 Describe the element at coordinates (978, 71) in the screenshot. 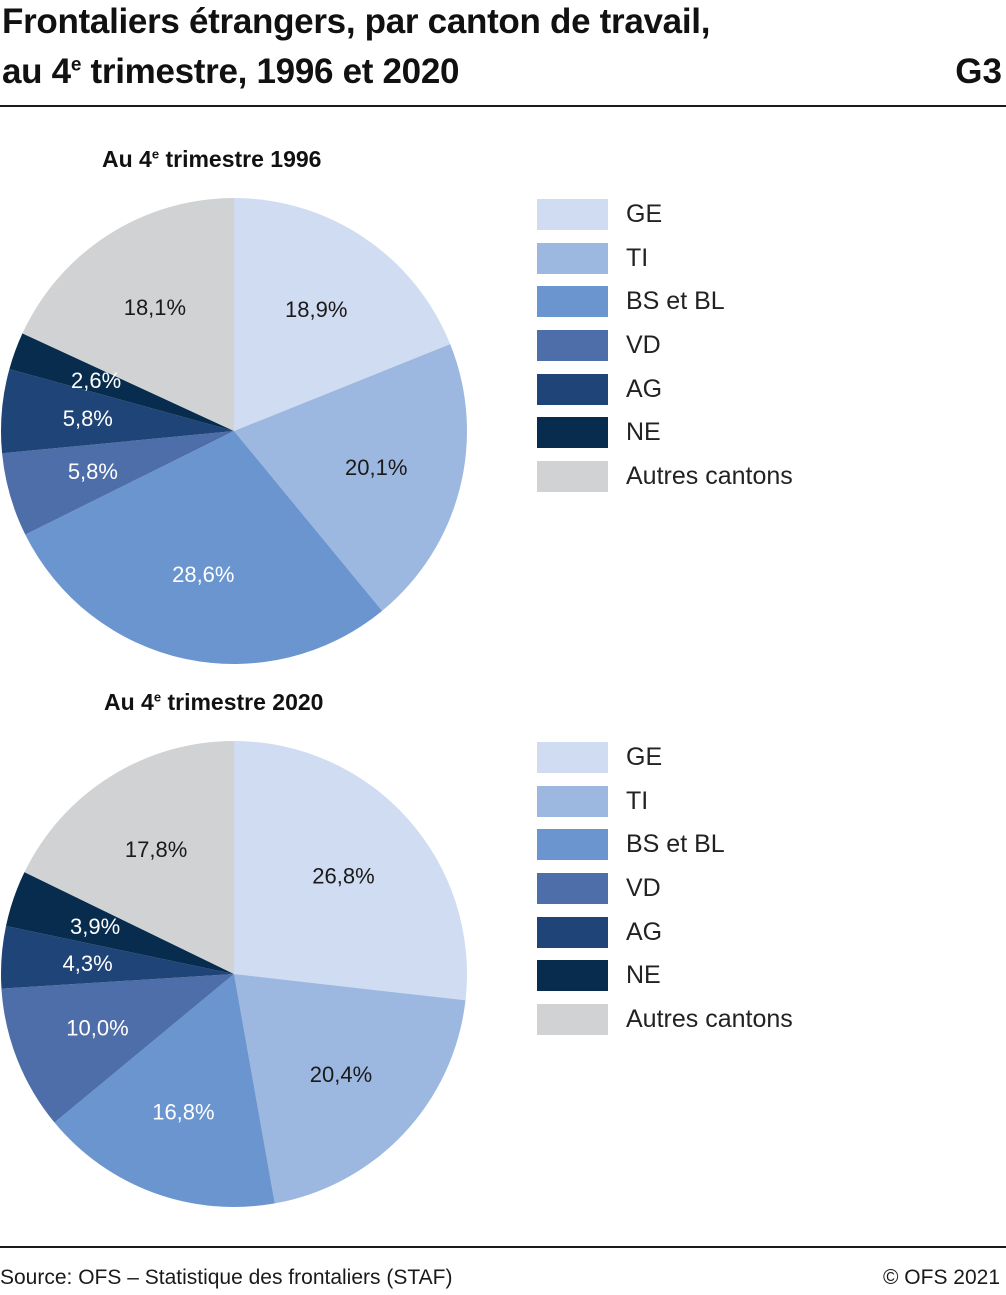

I see `chart-number: G3` at that location.